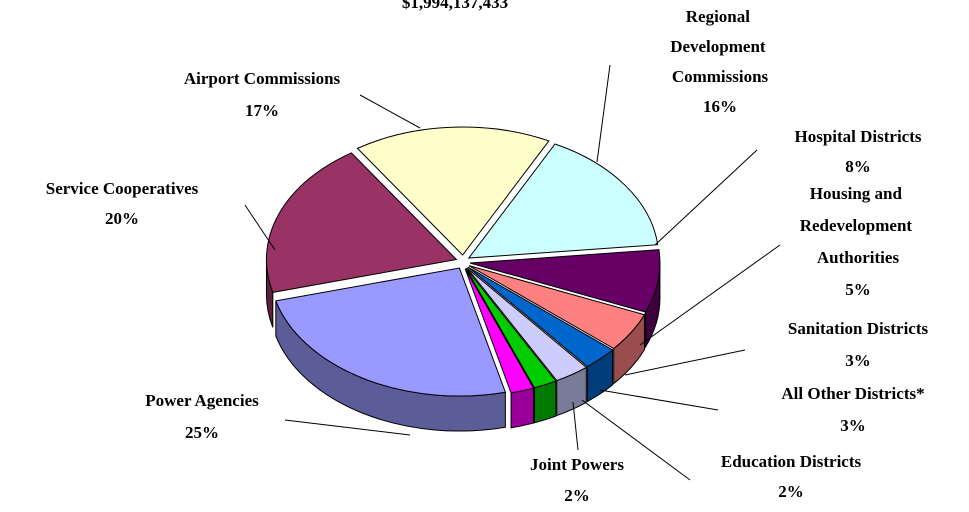 The image size is (969, 512). What do you see at coordinates (858, 289) in the screenshot?
I see `value-label: 5%` at bounding box center [858, 289].